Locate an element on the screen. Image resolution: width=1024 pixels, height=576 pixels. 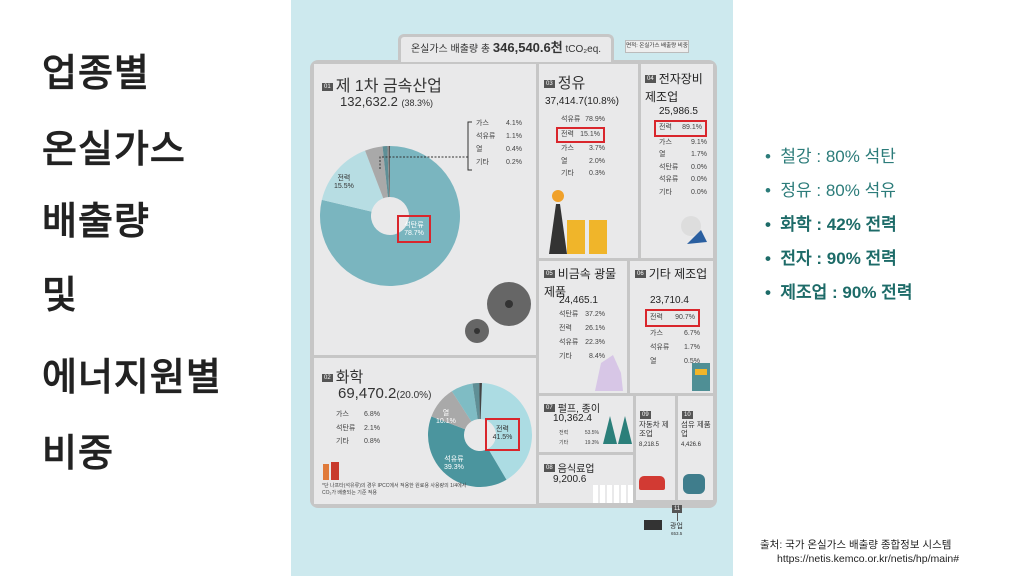
slice-value: 39.3% is located at coordinates (454, 467).